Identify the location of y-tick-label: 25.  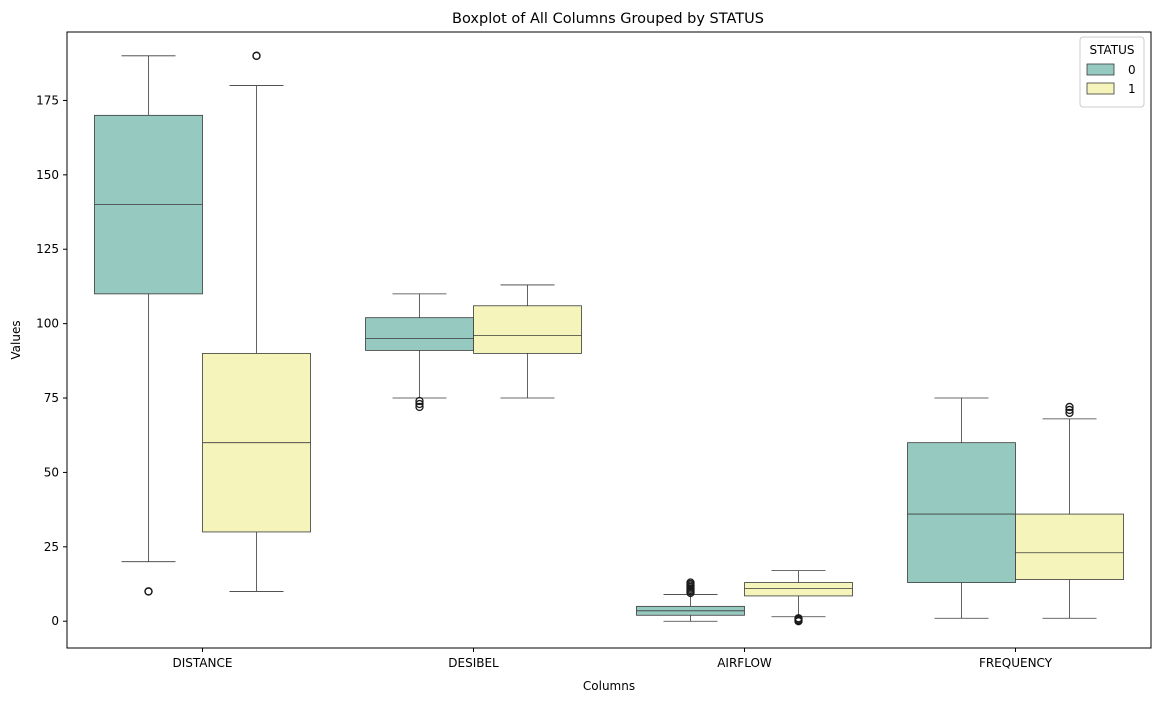
(51, 547).